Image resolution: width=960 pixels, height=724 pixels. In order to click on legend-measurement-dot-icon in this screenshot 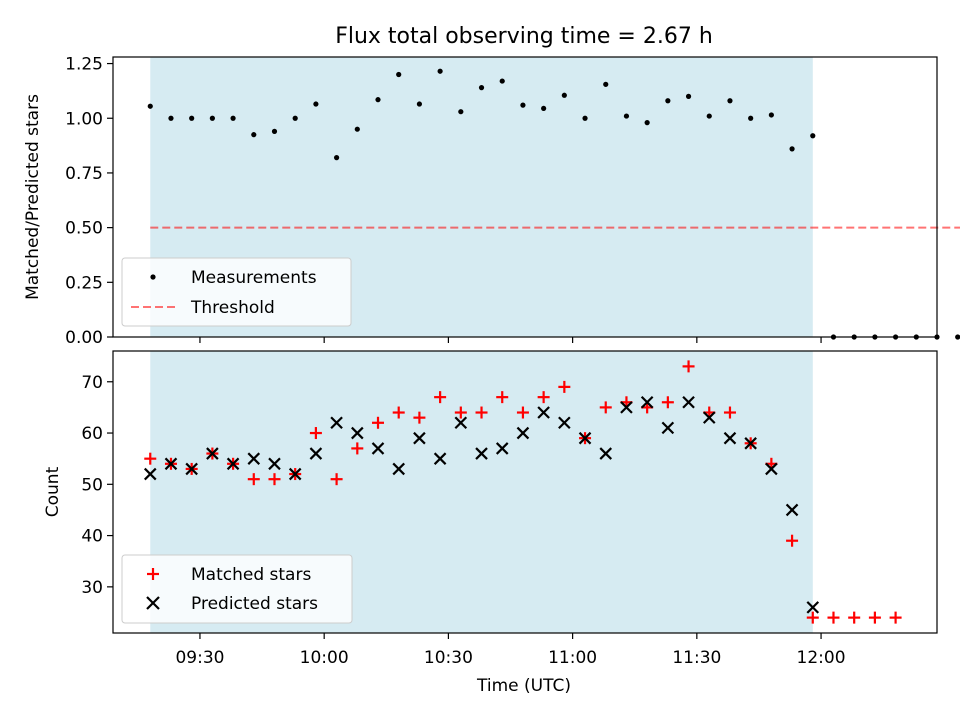, I will do `click(153, 277)`.